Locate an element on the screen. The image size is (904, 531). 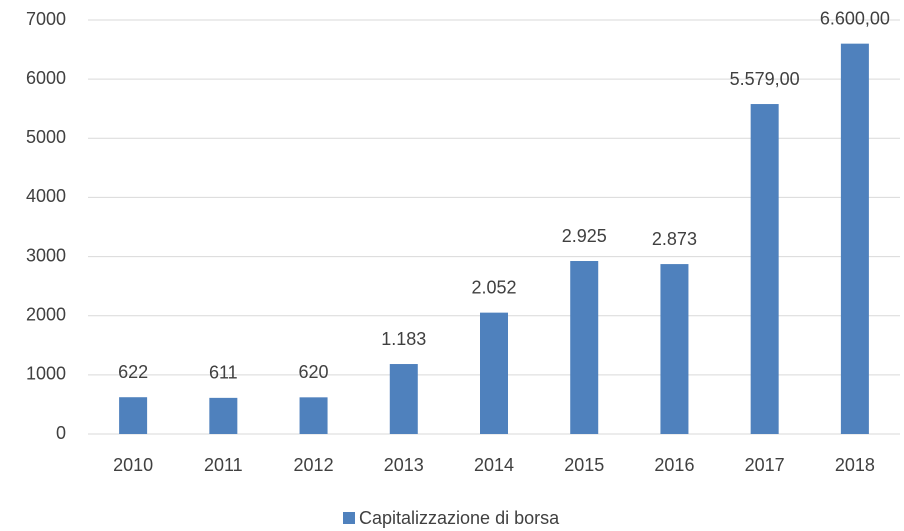
data-label: 6.600,00 is located at coordinates (855, 18).